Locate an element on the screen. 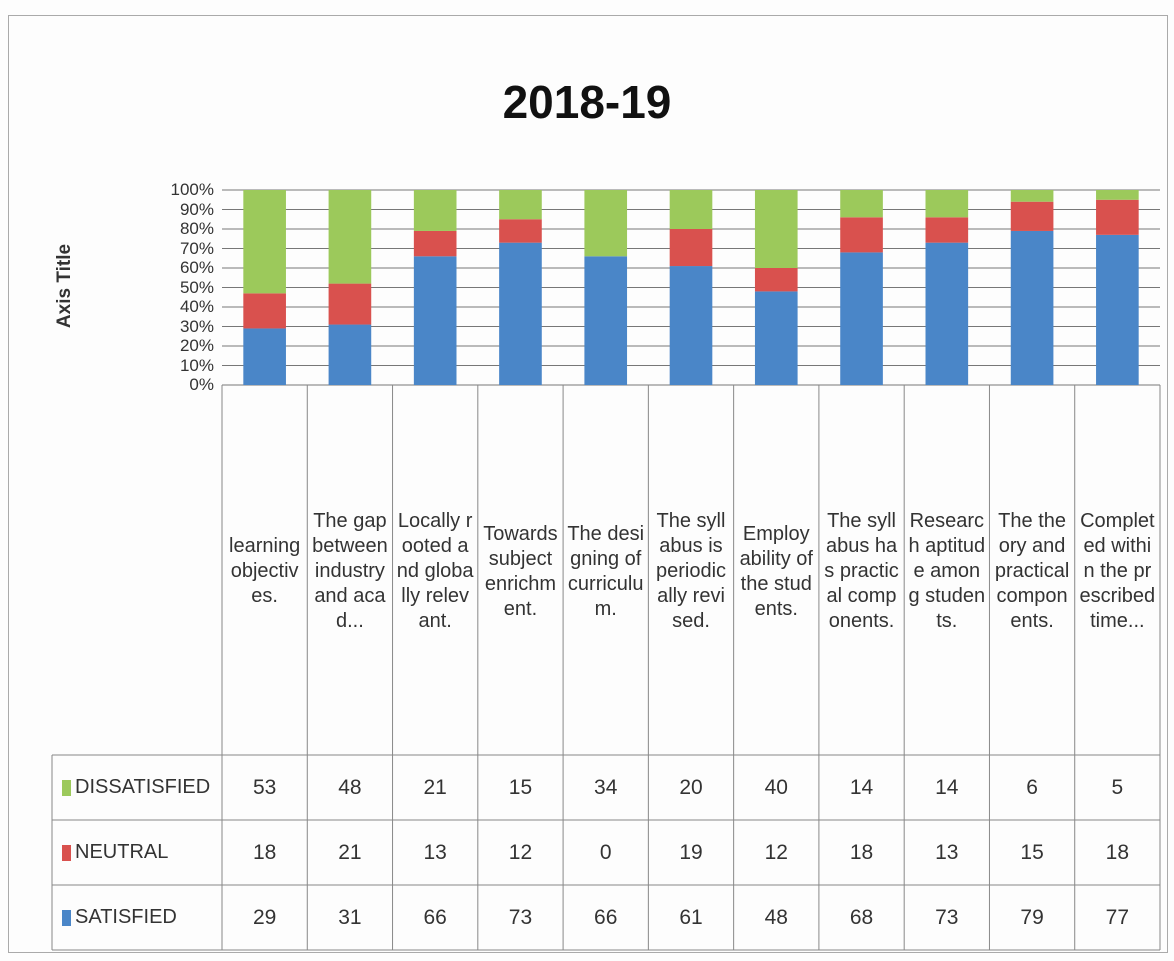  chart-title: 2018-19 is located at coordinates (587, 102).